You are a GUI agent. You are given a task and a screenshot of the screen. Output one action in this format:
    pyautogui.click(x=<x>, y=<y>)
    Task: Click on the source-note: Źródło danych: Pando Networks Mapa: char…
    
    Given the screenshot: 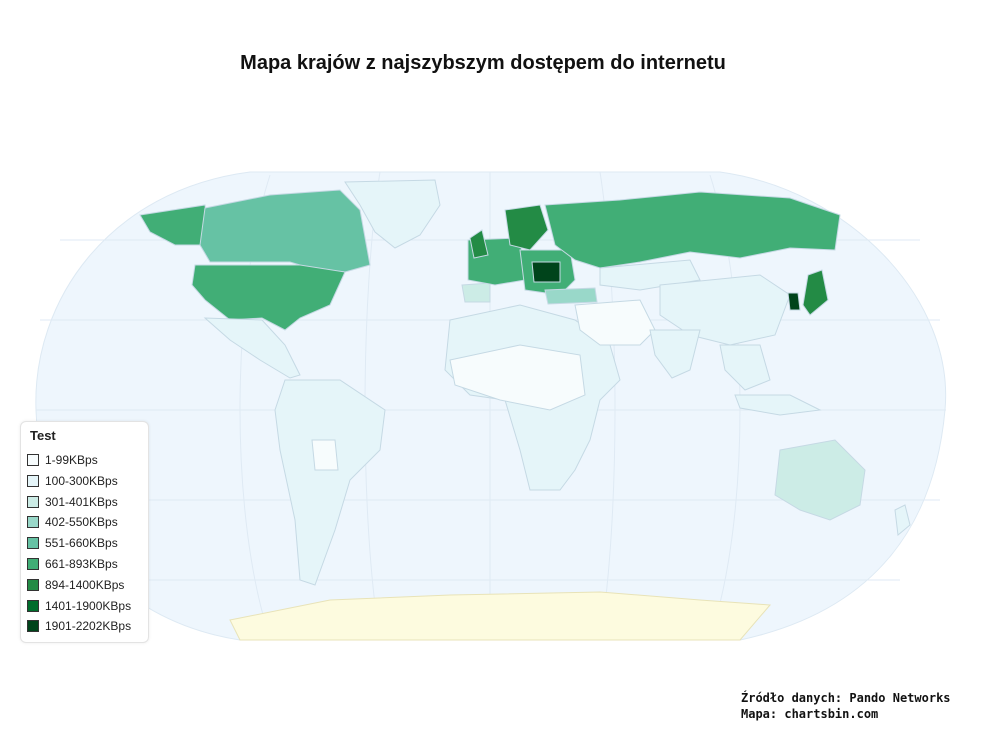 What is the action you would take?
    pyautogui.click(x=846, y=706)
    